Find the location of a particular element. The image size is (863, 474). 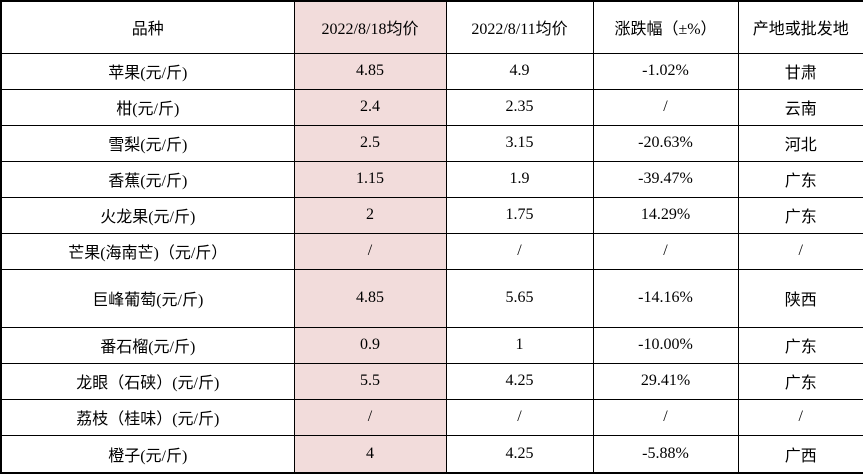

price-0811-cell: 5.65 is located at coordinates (519, 298).